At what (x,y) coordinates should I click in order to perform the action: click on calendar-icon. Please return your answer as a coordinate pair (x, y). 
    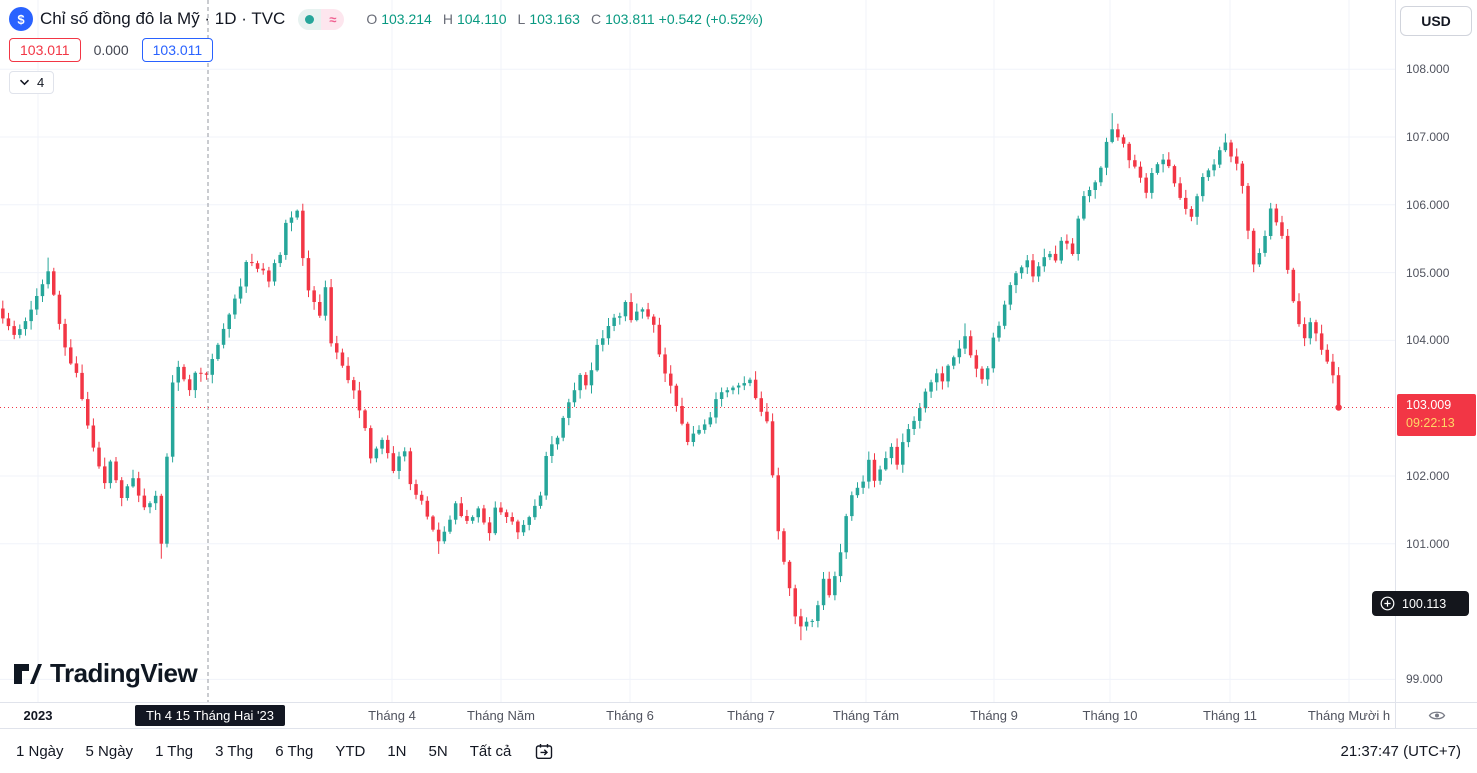
    Looking at the image, I should click on (544, 751).